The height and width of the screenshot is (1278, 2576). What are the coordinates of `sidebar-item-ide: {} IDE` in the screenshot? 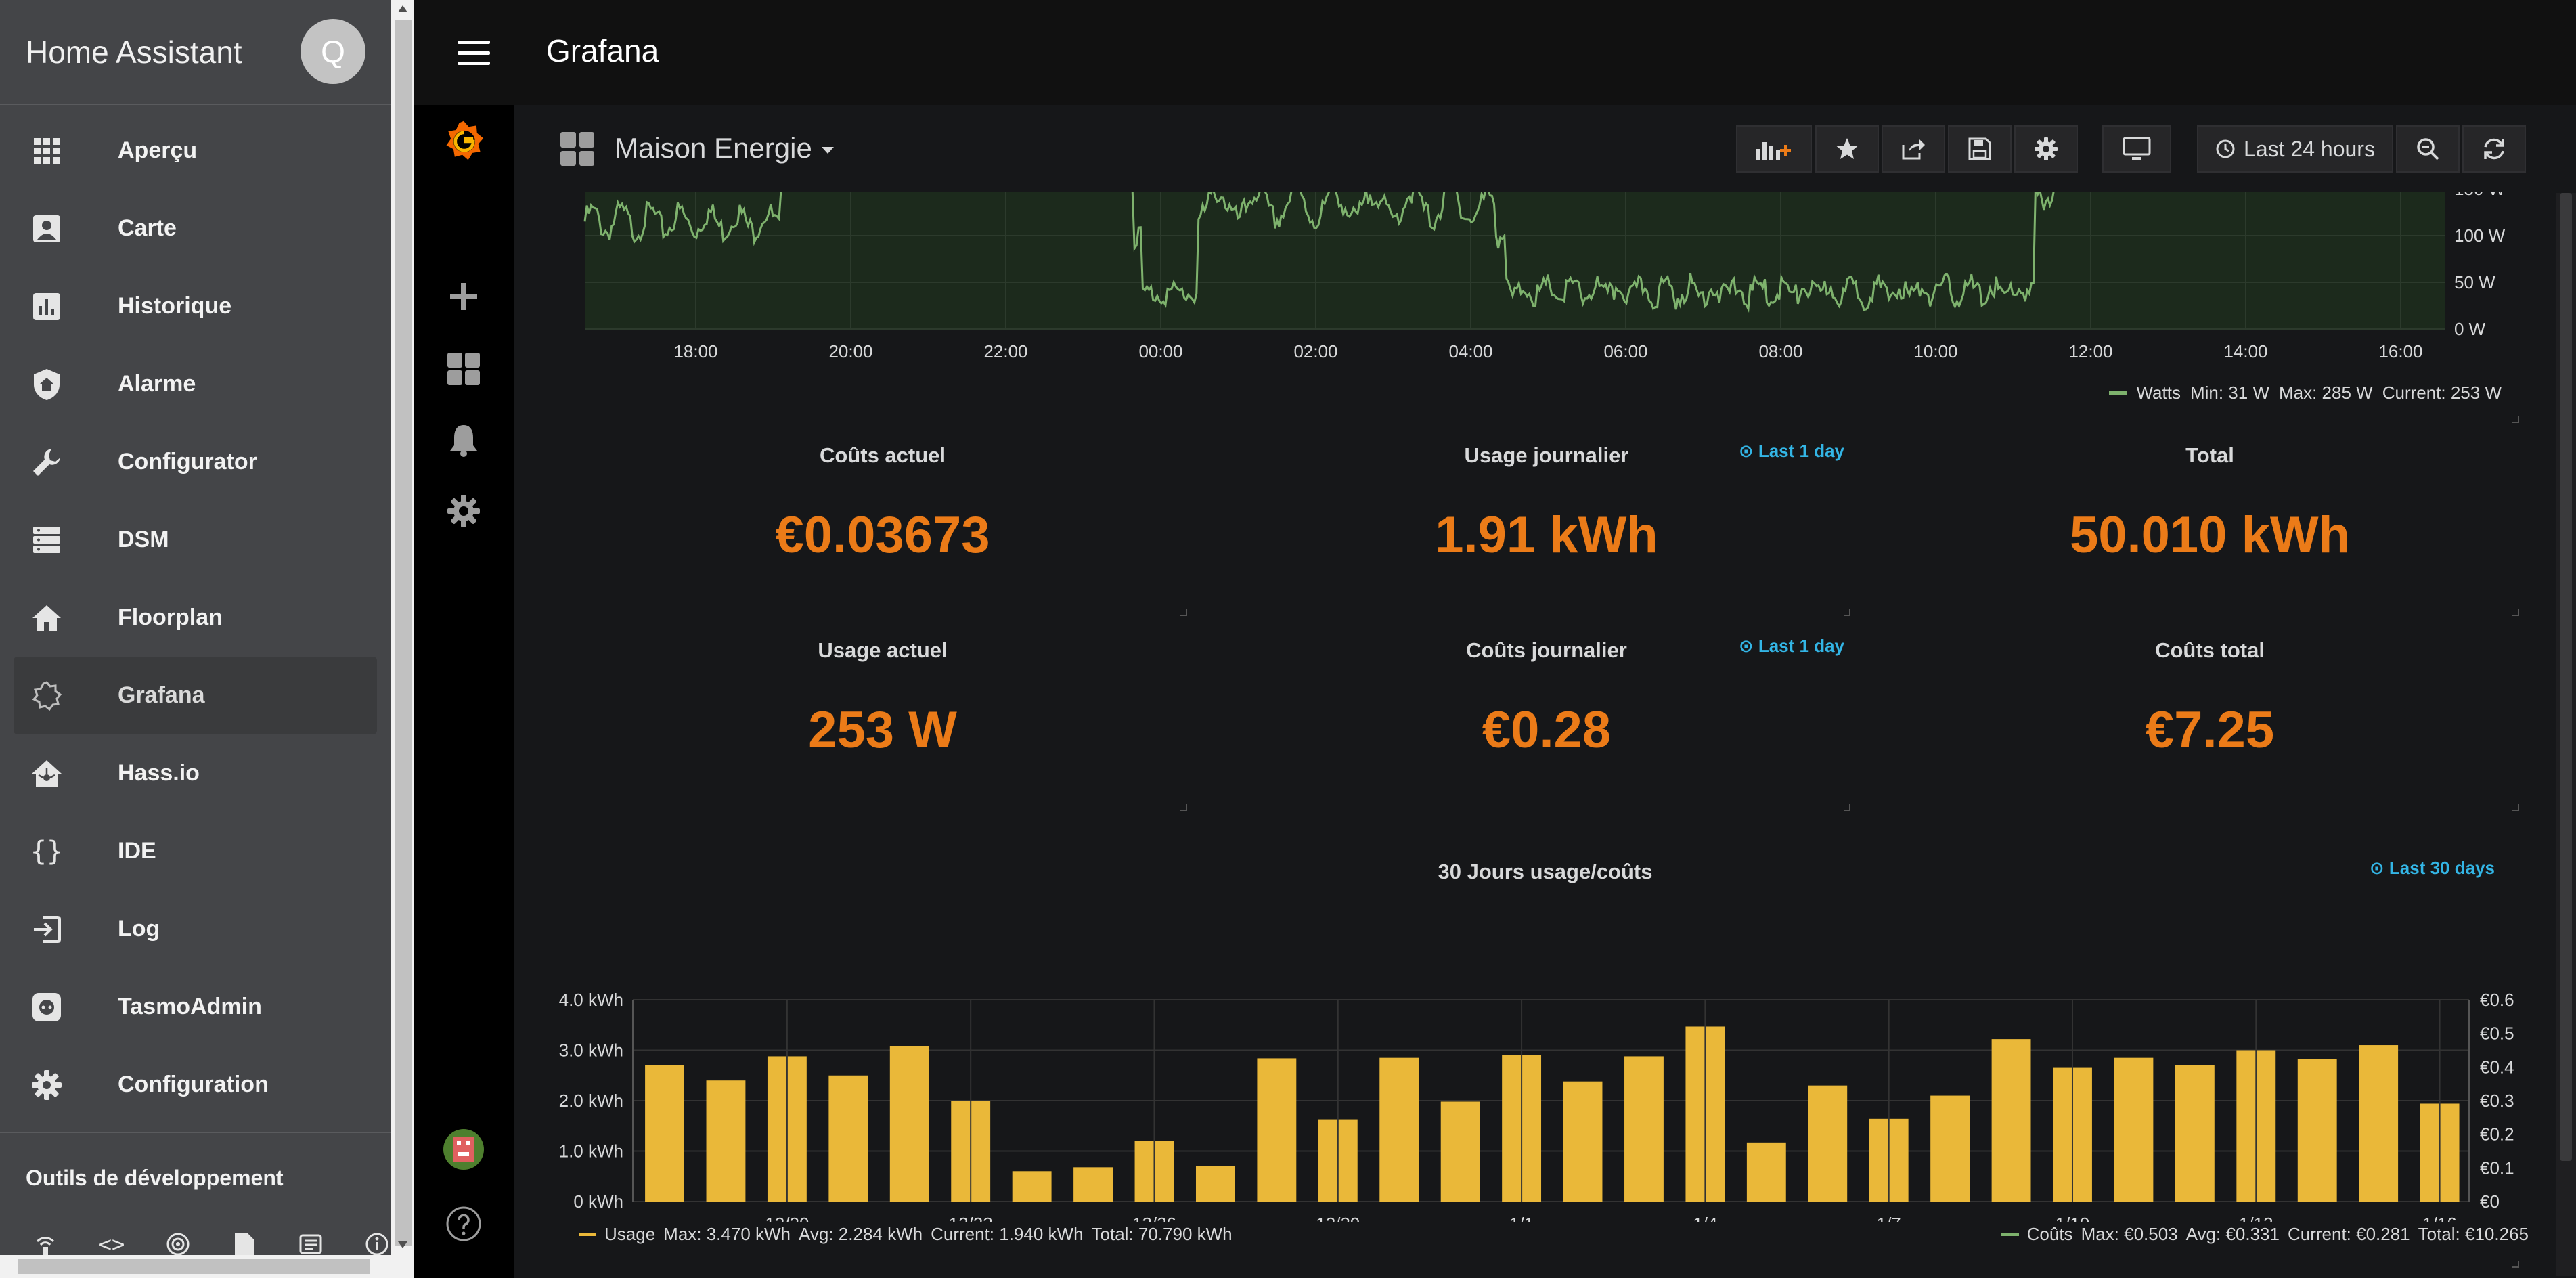 It's located at (195, 851).